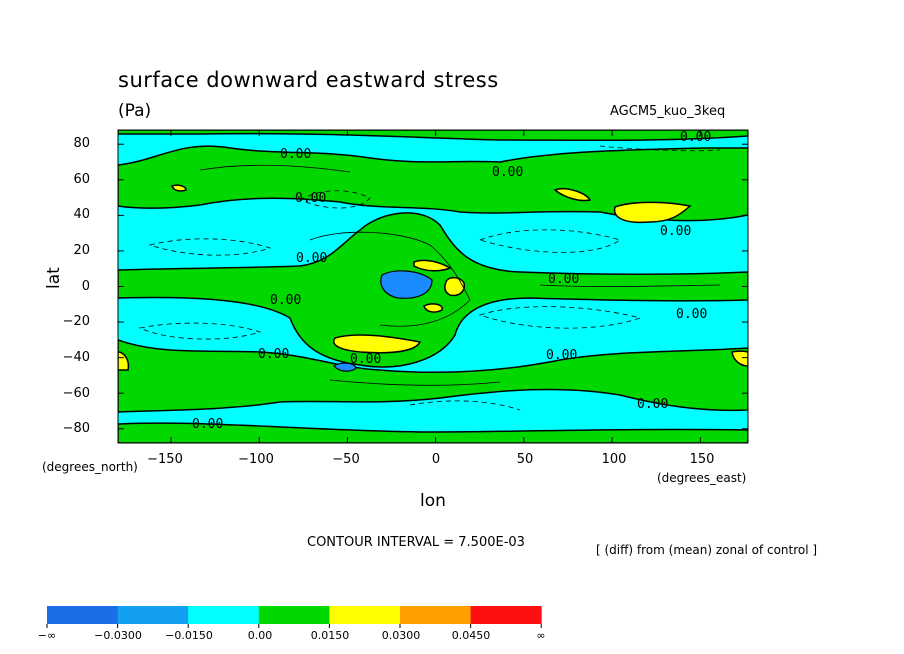 This screenshot has width=904, height=654. I want to click on y-tick-label: 80, so click(81, 143).